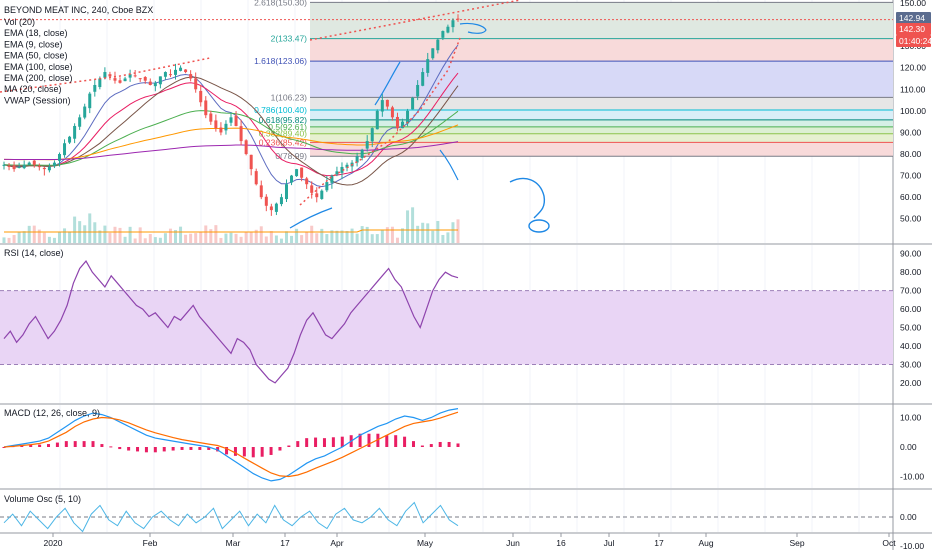 The image size is (932, 550). Describe the element at coordinates (539, 226) in the screenshot. I see `freehand-ellipse` at that location.